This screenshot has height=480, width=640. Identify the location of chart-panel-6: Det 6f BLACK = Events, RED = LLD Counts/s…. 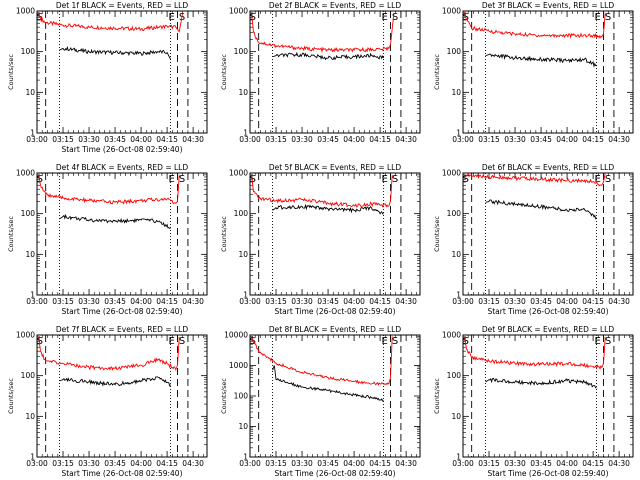
(533, 239).